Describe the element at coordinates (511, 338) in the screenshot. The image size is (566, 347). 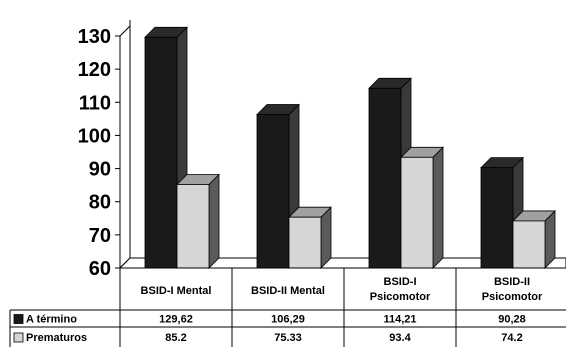
I see `data-value-label: 74.2` at that location.